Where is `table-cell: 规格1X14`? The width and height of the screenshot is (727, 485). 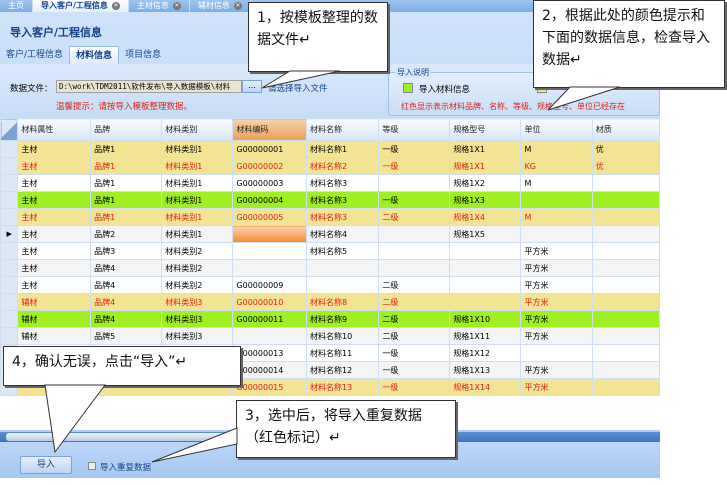
table-cell: 规格1X14 is located at coordinates (485, 387).